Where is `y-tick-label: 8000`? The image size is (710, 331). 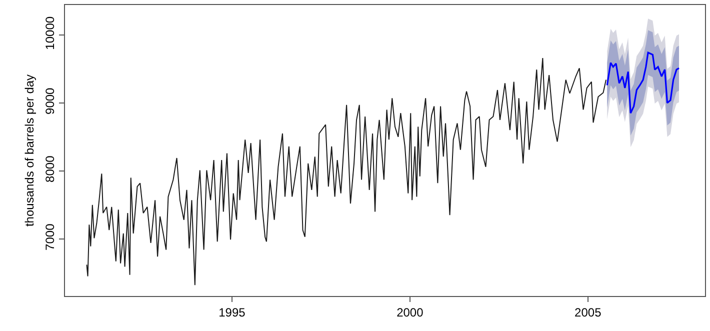 y-tick-label: 8000 is located at coordinates (50, 168).